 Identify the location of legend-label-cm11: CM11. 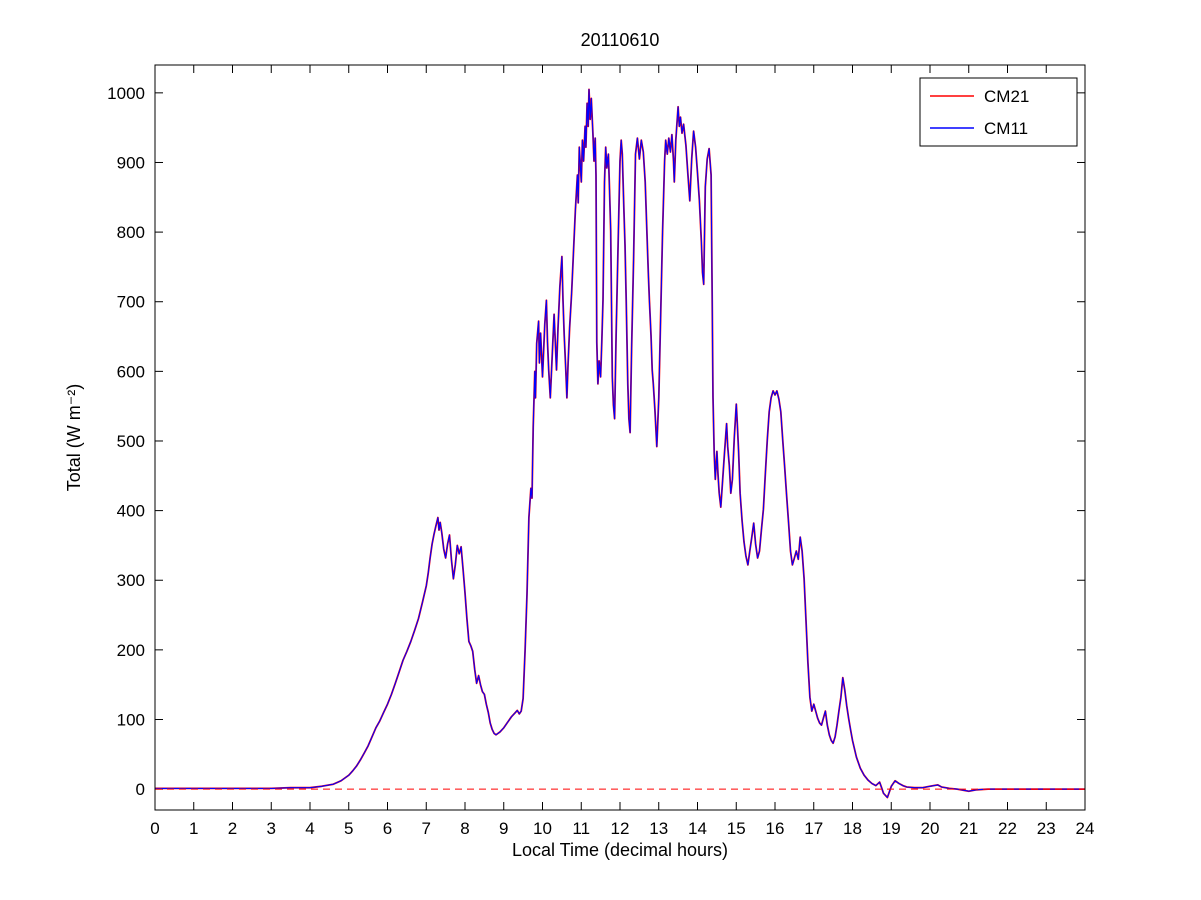
(1006, 128).